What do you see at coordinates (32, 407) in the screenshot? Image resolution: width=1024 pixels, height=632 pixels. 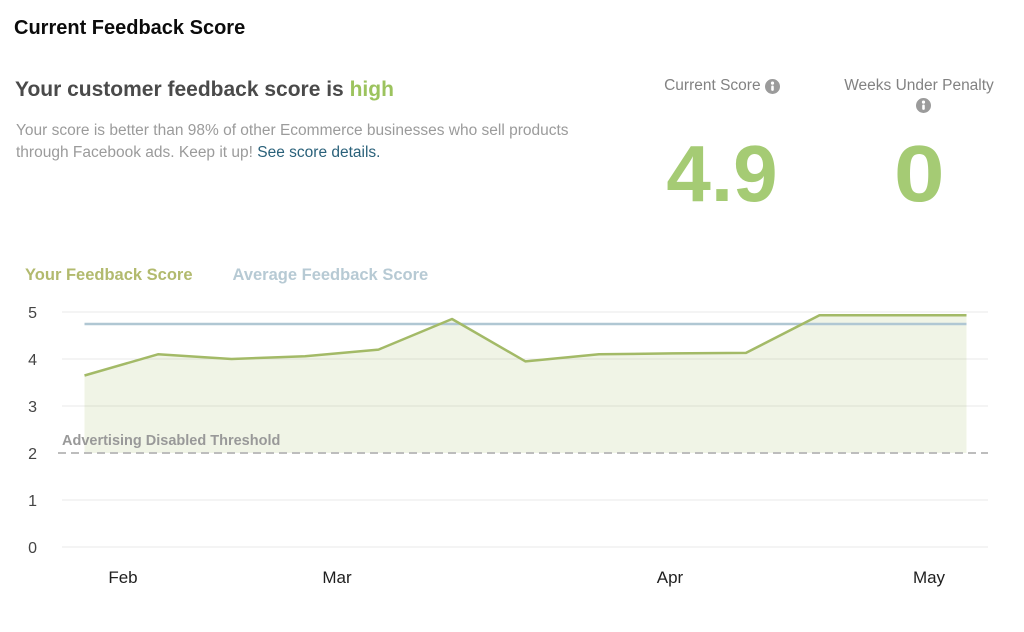 I see `svg-text: 3` at bounding box center [32, 407].